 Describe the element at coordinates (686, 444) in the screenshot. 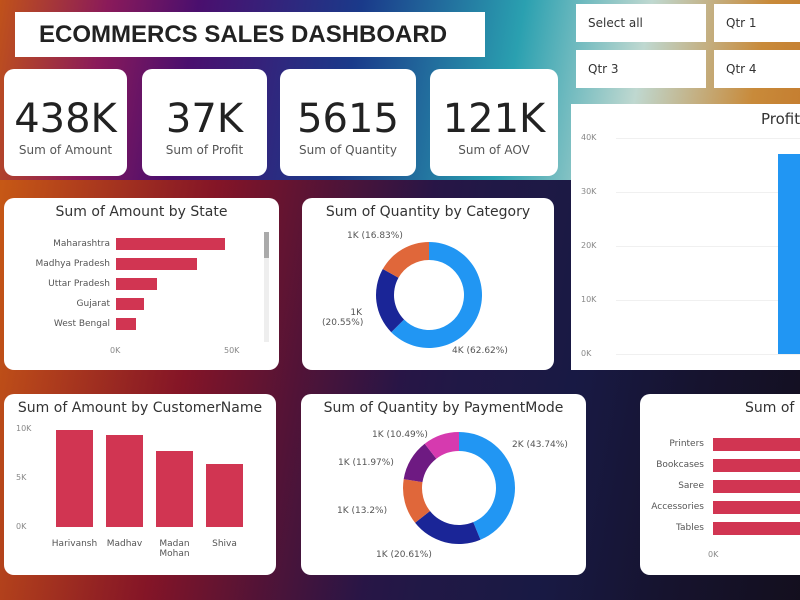

I see `category-label: Printers` at that location.